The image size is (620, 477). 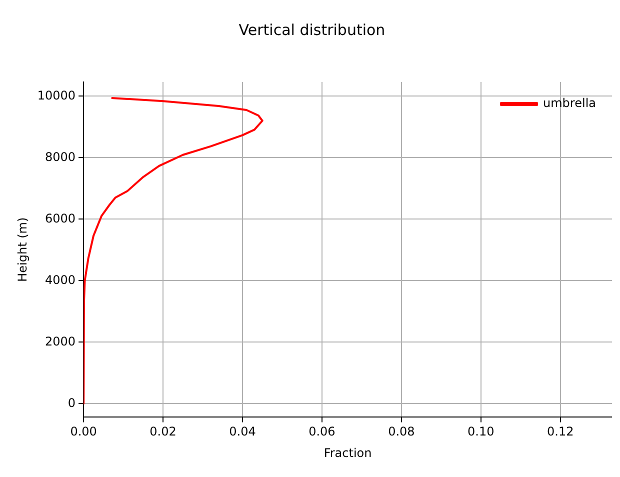 I want to click on y-tick-label: 6000, so click(x=60, y=218).